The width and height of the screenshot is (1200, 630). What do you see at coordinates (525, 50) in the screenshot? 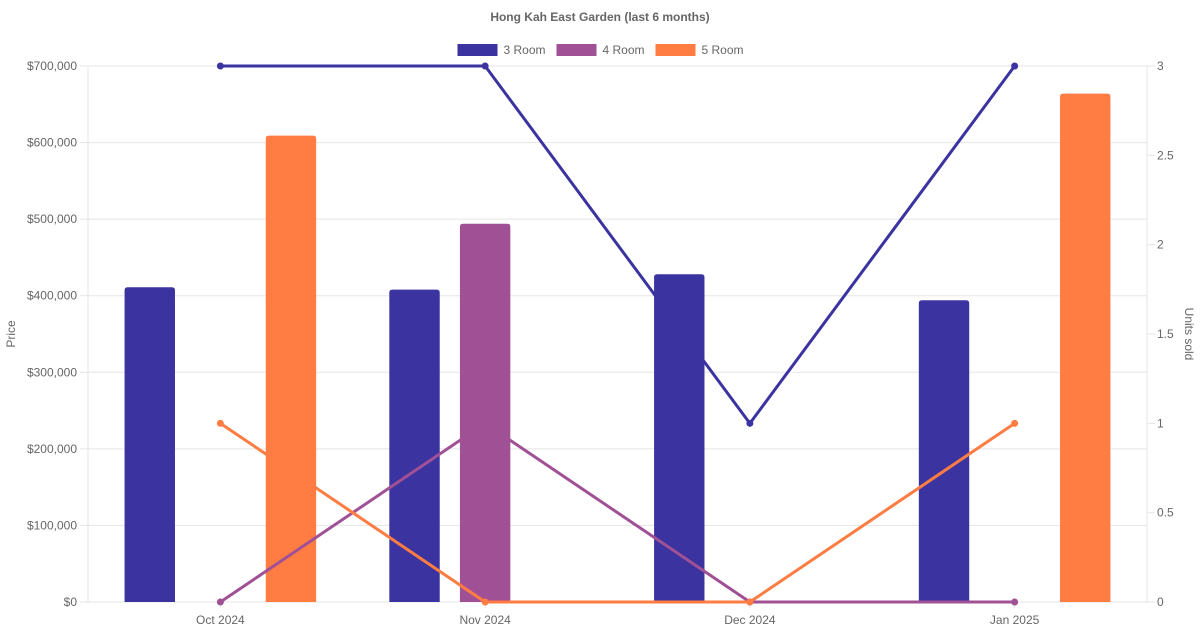
I see `legend-label: 3 Room` at bounding box center [525, 50].